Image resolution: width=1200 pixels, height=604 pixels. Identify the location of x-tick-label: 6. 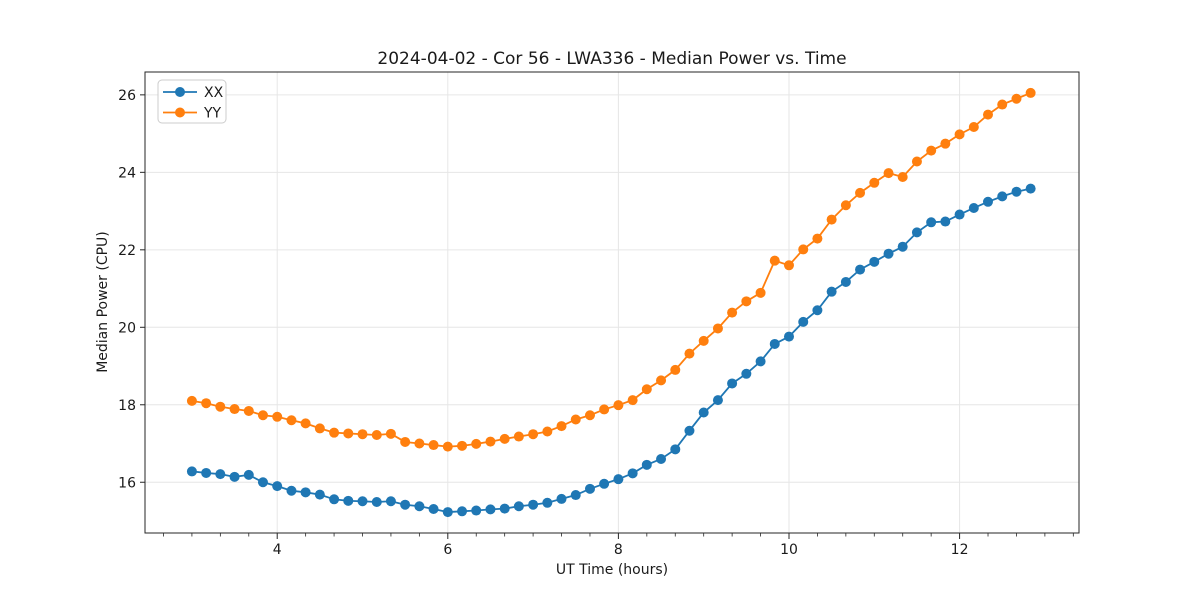
(447, 550).